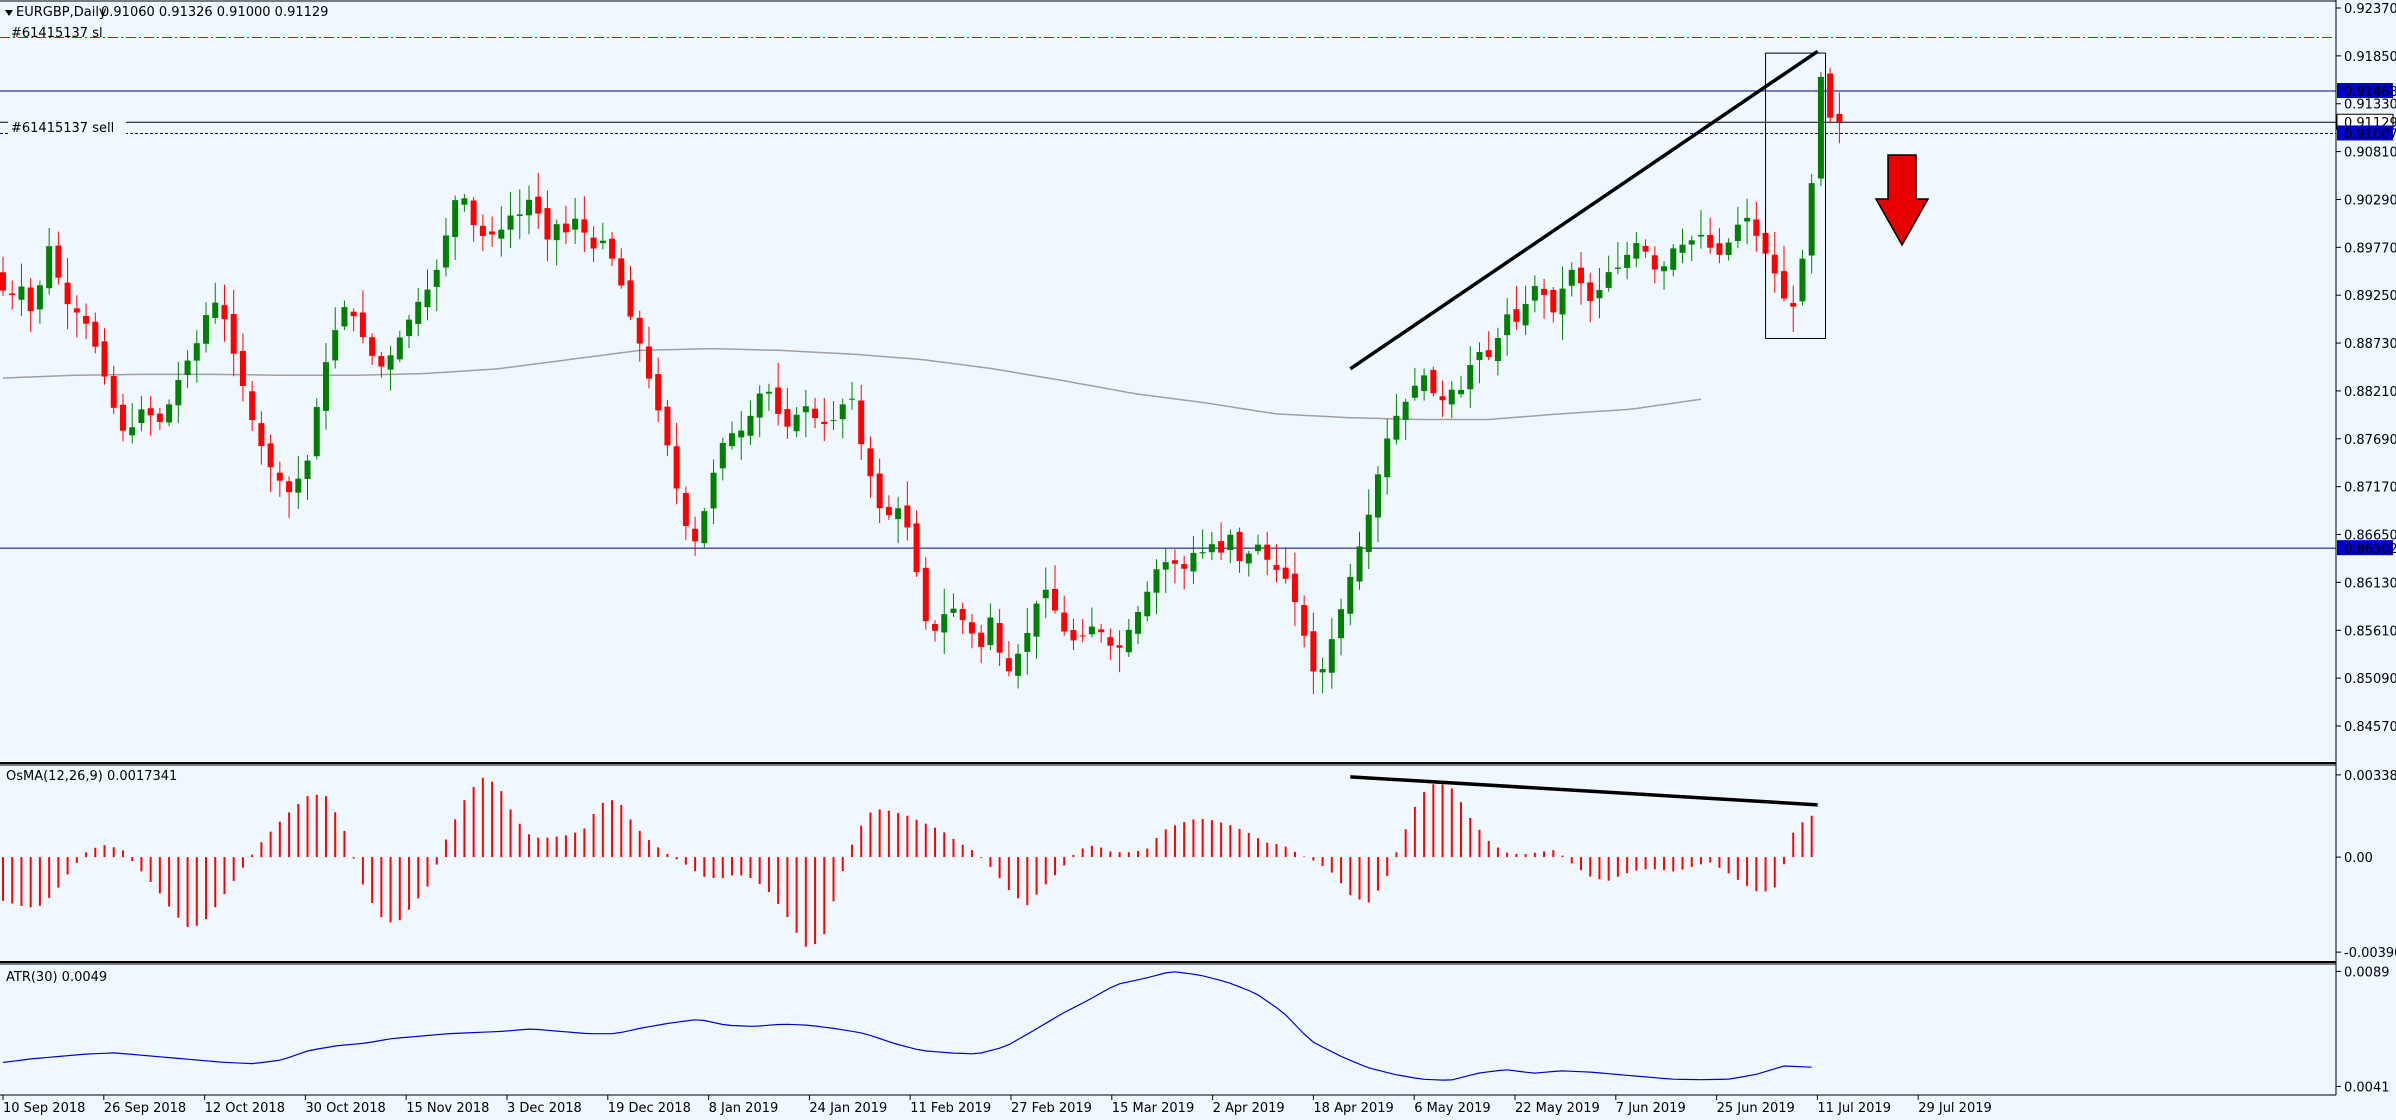  What do you see at coordinates (910, 861) in the screenshot?
I see `osma-pane` at bounding box center [910, 861].